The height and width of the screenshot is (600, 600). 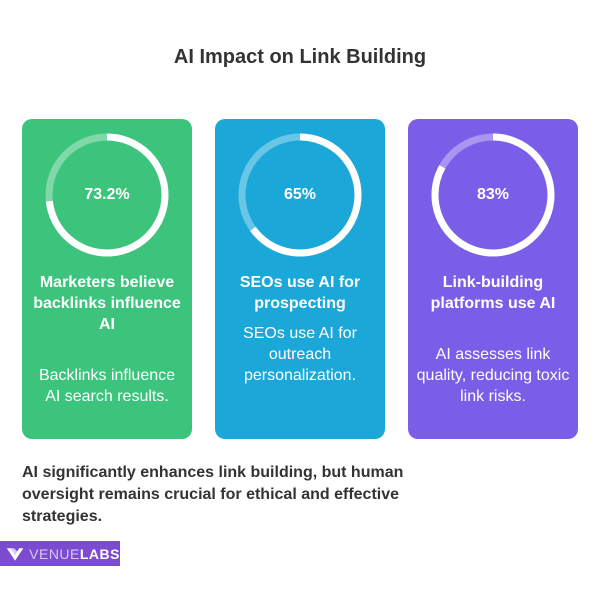 I want to click on logo-part-labs: LABS, so click(x=99, y=553).